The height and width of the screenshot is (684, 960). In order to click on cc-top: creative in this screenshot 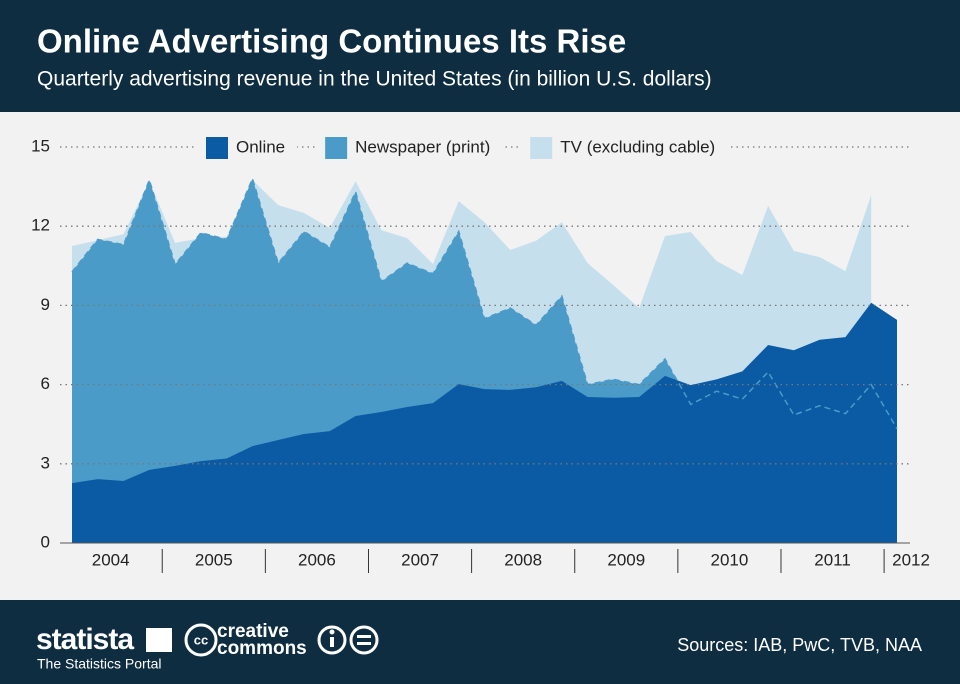, I will do `click(253, 631)`.